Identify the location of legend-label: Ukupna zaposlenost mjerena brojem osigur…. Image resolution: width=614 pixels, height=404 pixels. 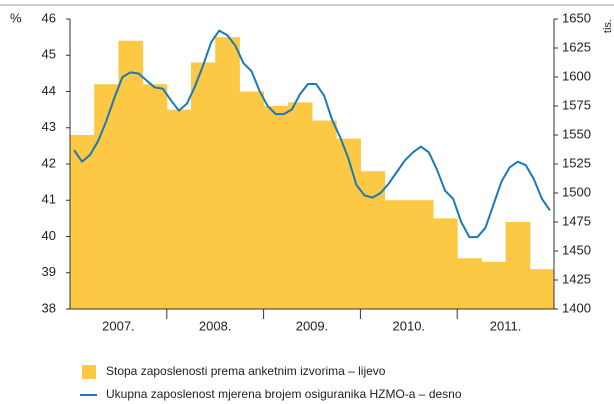
(284, 394).